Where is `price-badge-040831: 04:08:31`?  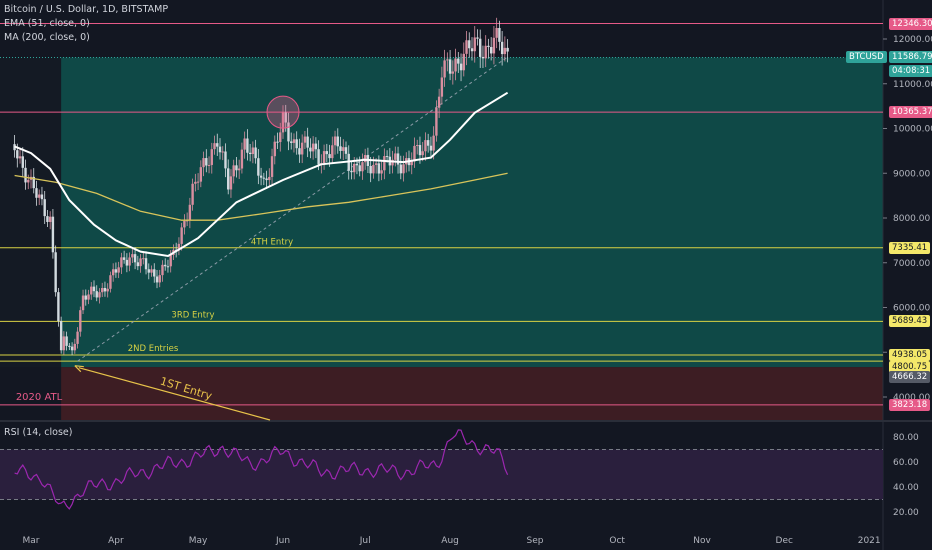 price-badge-040831: 04:08:31 is located at coordinates (910, 71).